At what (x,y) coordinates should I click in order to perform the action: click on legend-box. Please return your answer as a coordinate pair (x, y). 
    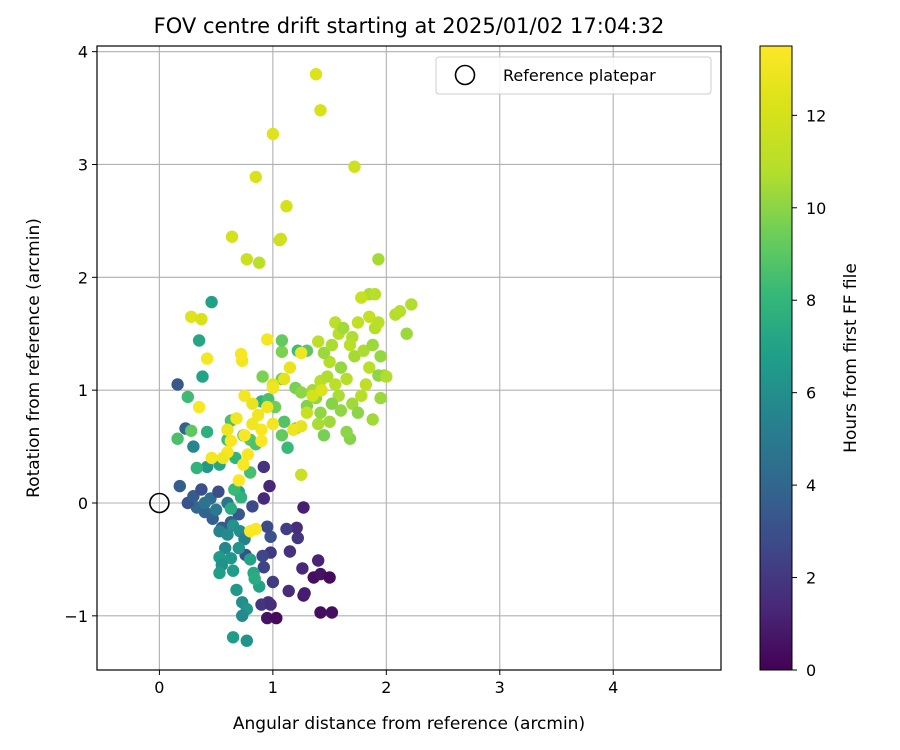
    Looking at the image, I should click on (573, 75).